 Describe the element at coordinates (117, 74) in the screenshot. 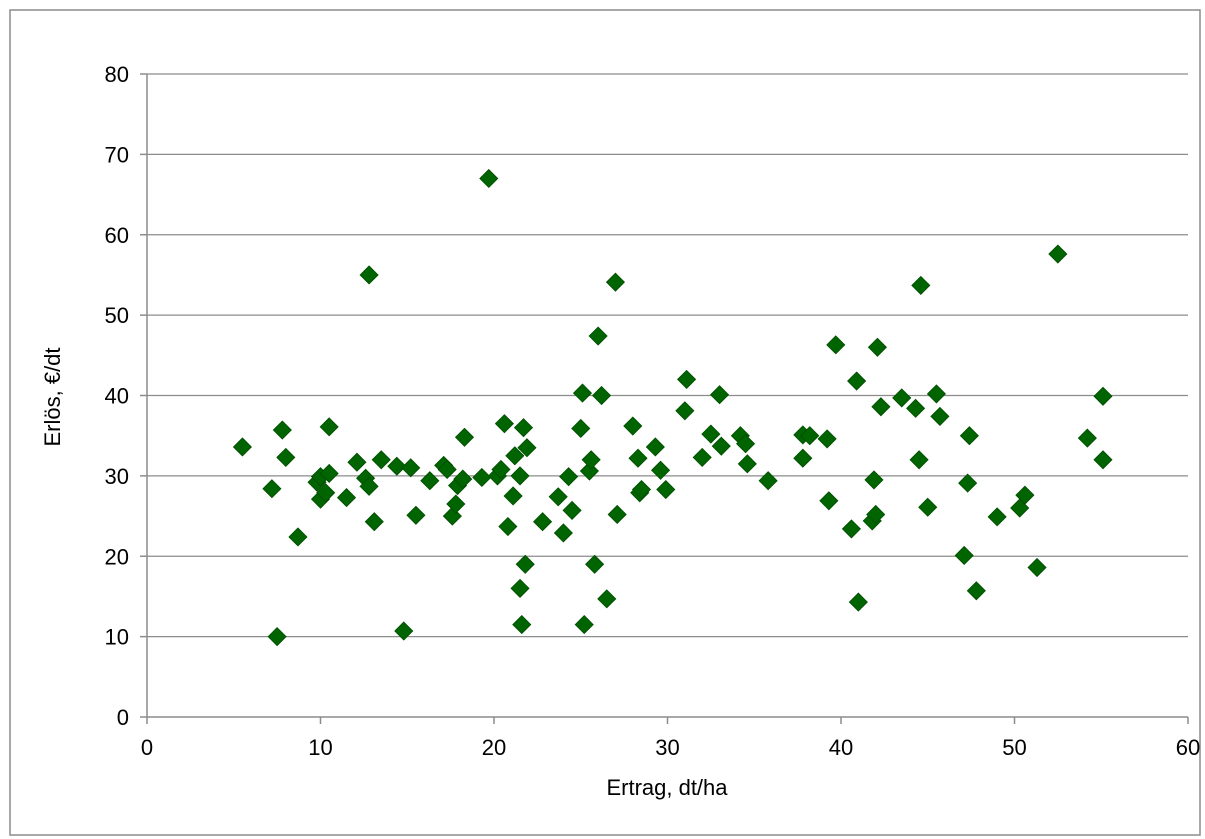

I see `y-tick-label: 80` at that location.